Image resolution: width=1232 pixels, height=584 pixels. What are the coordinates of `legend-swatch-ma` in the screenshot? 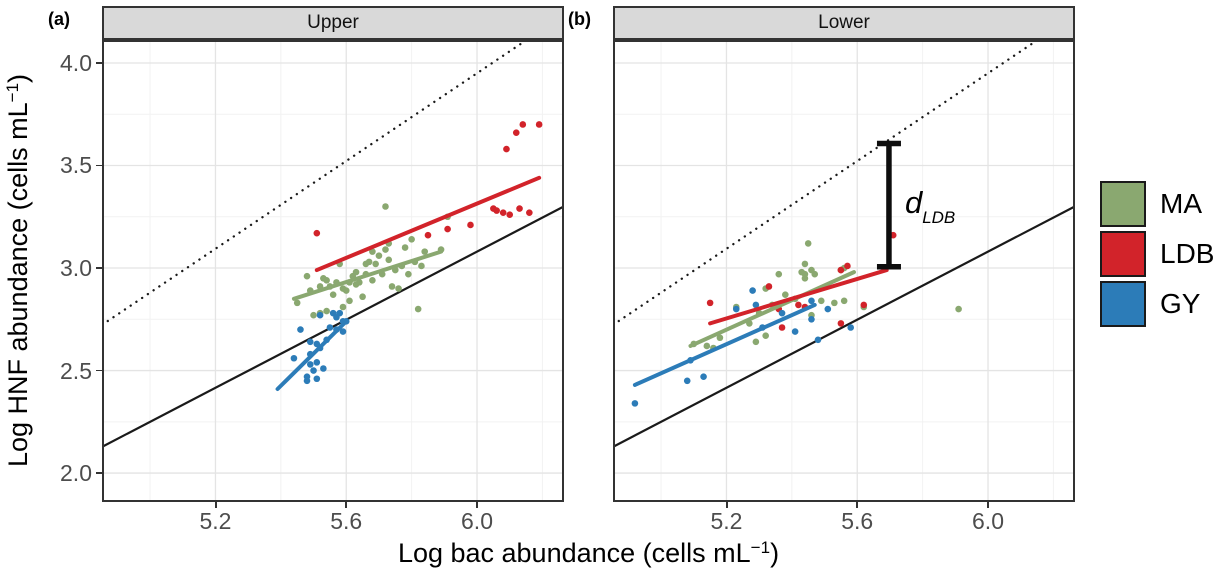 It's located at (1123, 204).